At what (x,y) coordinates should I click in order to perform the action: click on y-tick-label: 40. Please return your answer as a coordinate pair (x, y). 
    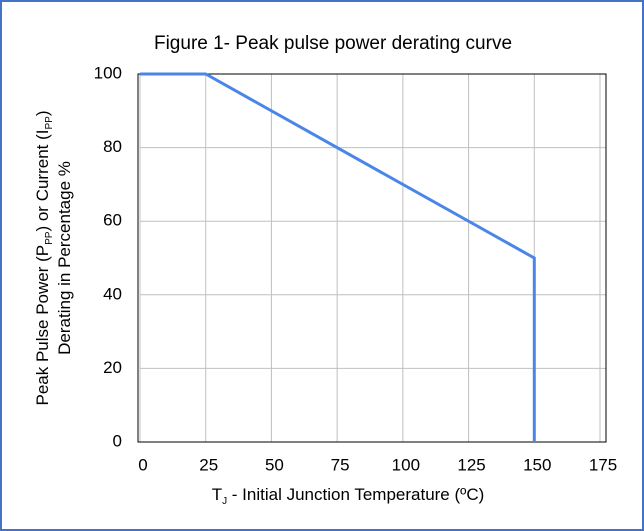
    Looking at the image, I should click on (112, 293).